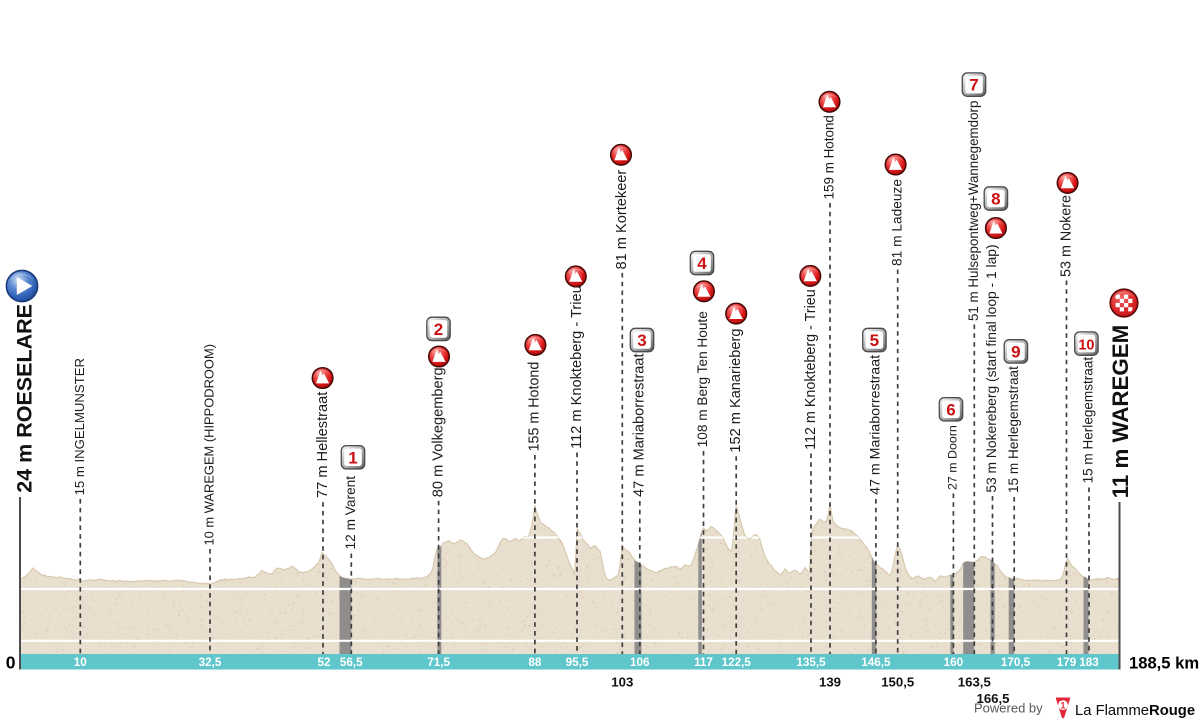 This screenshot has width=1200, height=725. I want to click on svg-text: 155 m Hotond, so click(535, 407).